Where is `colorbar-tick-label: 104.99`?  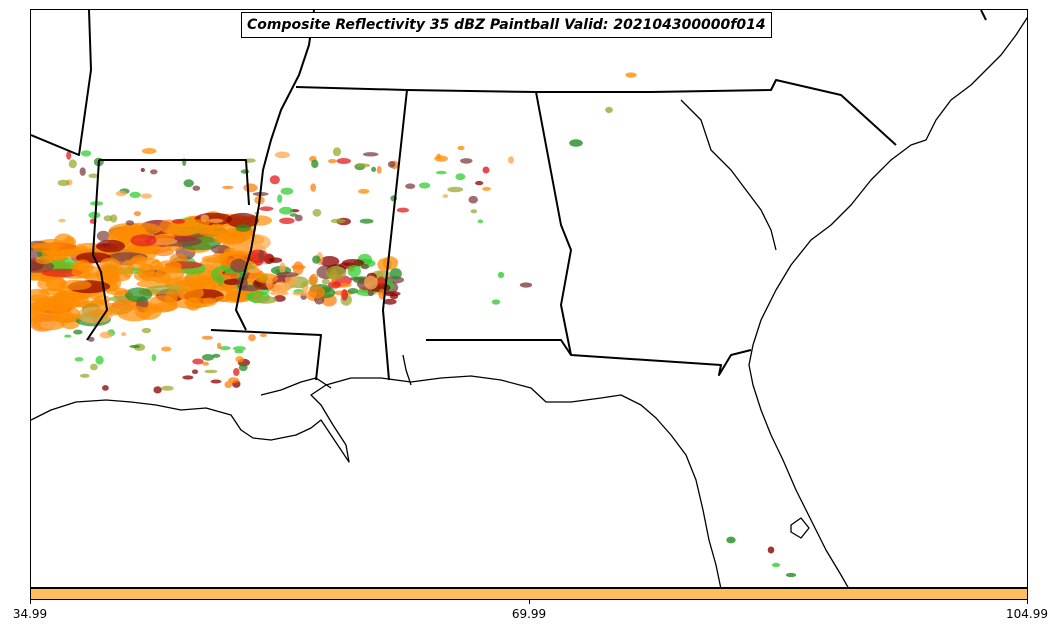 colorbar-tick-label: 104.99 is located at coordinates (1027, 614).